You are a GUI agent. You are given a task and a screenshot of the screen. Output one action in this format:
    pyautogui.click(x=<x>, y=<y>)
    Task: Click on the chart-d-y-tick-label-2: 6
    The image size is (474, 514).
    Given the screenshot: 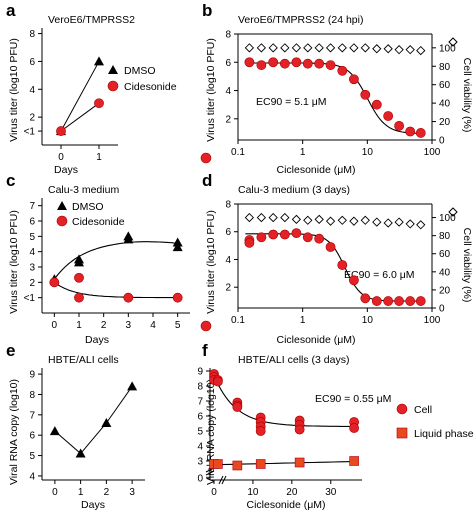 What is the action you would take?
    pyautogui.click(x=228, y=232)
    